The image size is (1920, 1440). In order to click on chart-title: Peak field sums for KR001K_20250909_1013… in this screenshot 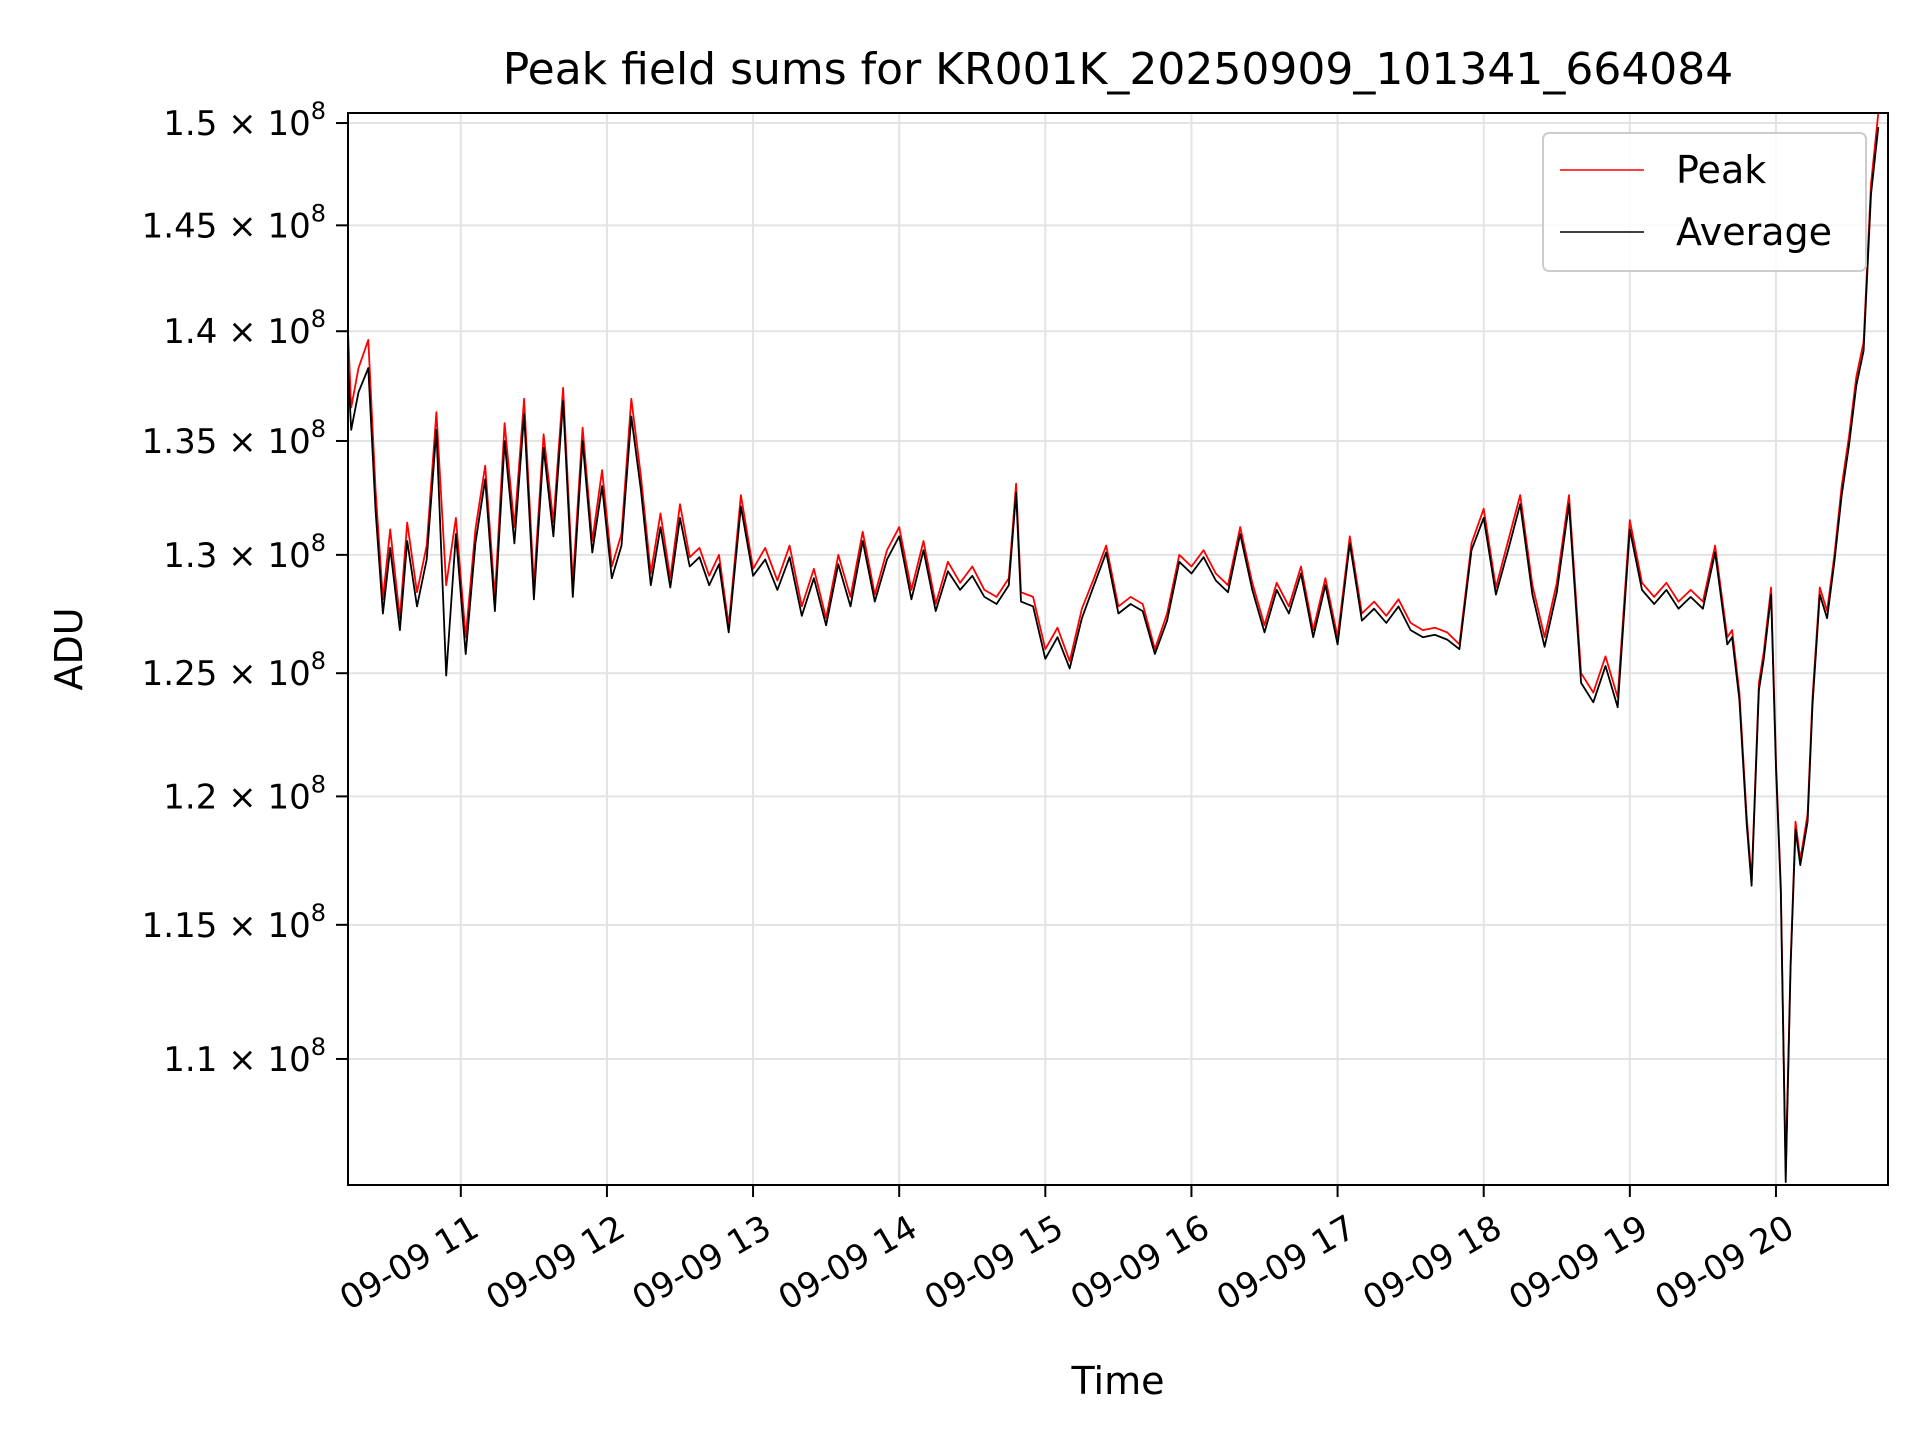, I will do `click(1118, 69)`.